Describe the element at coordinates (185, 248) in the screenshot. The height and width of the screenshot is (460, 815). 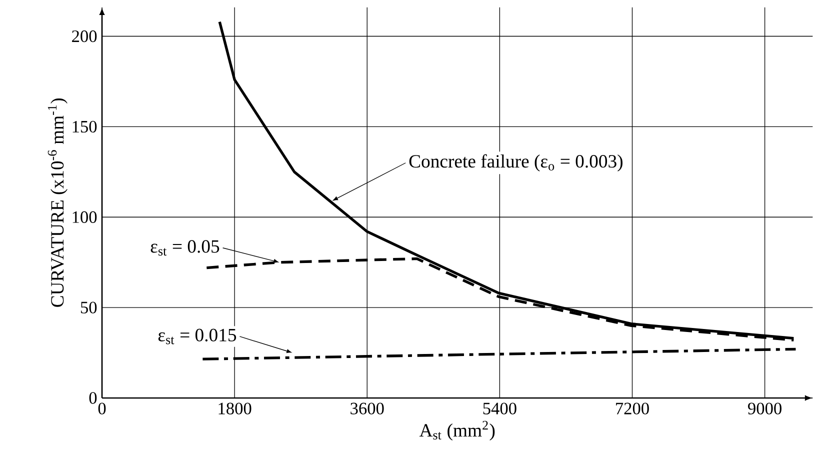
I see `annotation: ε$_{st}$ = 0.05` at that location.